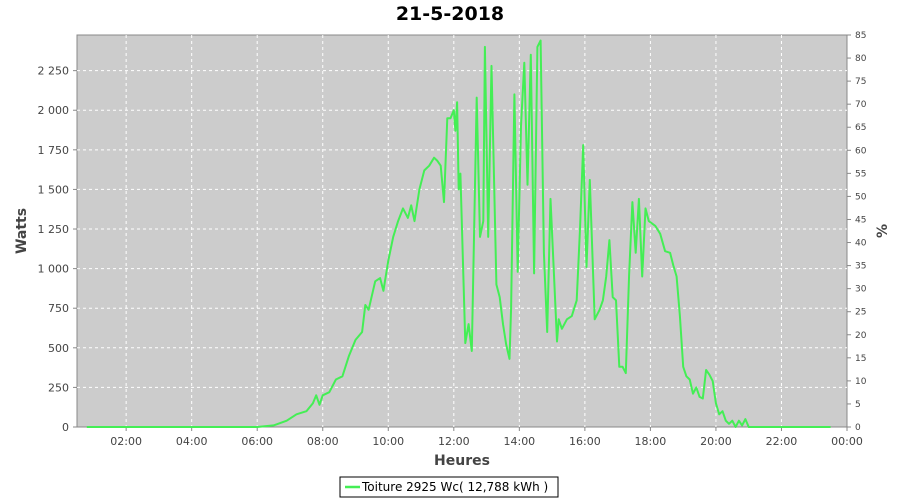  What do you see at coordinates (861, 197) in the screenshot?
I see `y2-tick-label: 50` at bounding box center [861, 197].